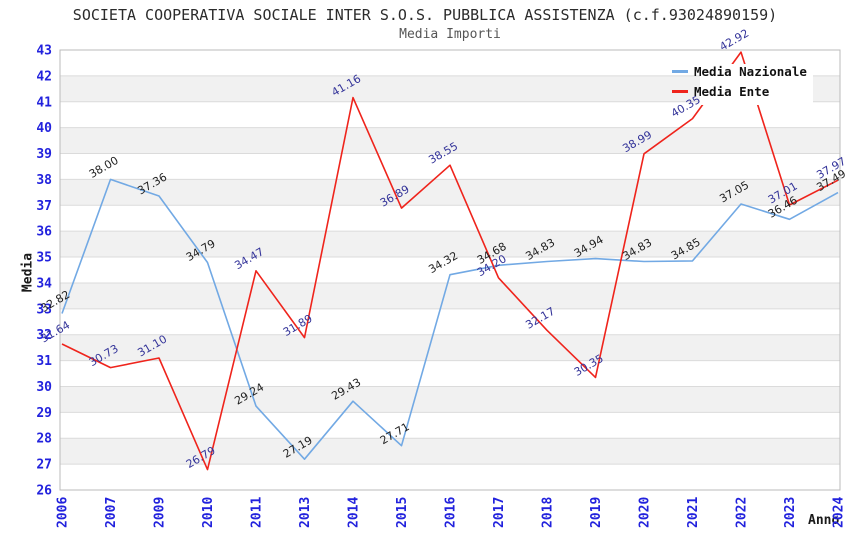  I want to click on y-tick-label: 41, so click(44, 102).